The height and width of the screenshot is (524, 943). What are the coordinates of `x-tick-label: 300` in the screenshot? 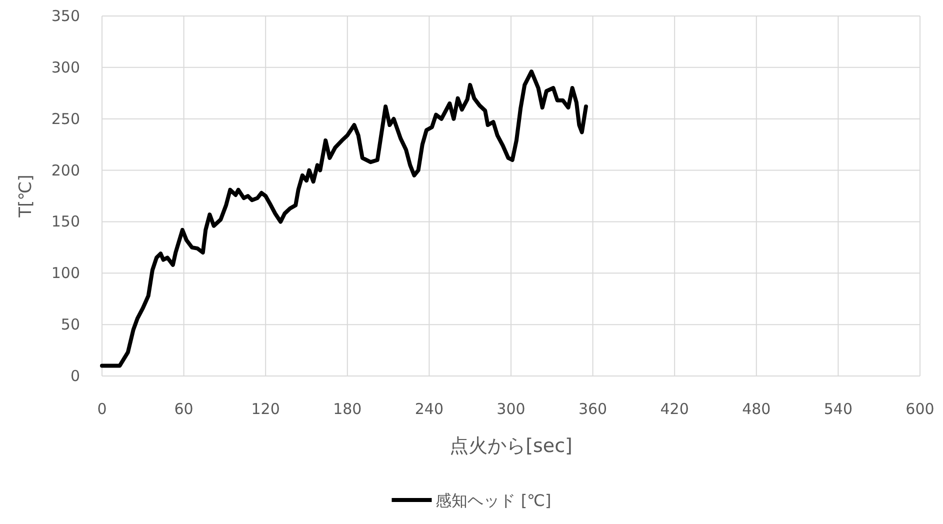 It's located at (511, 409).